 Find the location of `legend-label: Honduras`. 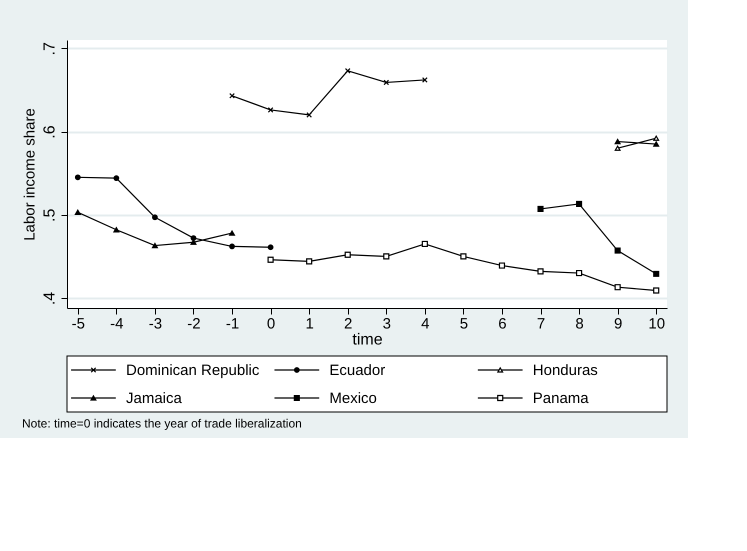

legend-label: Honduras is located at coordinates (565, 370).